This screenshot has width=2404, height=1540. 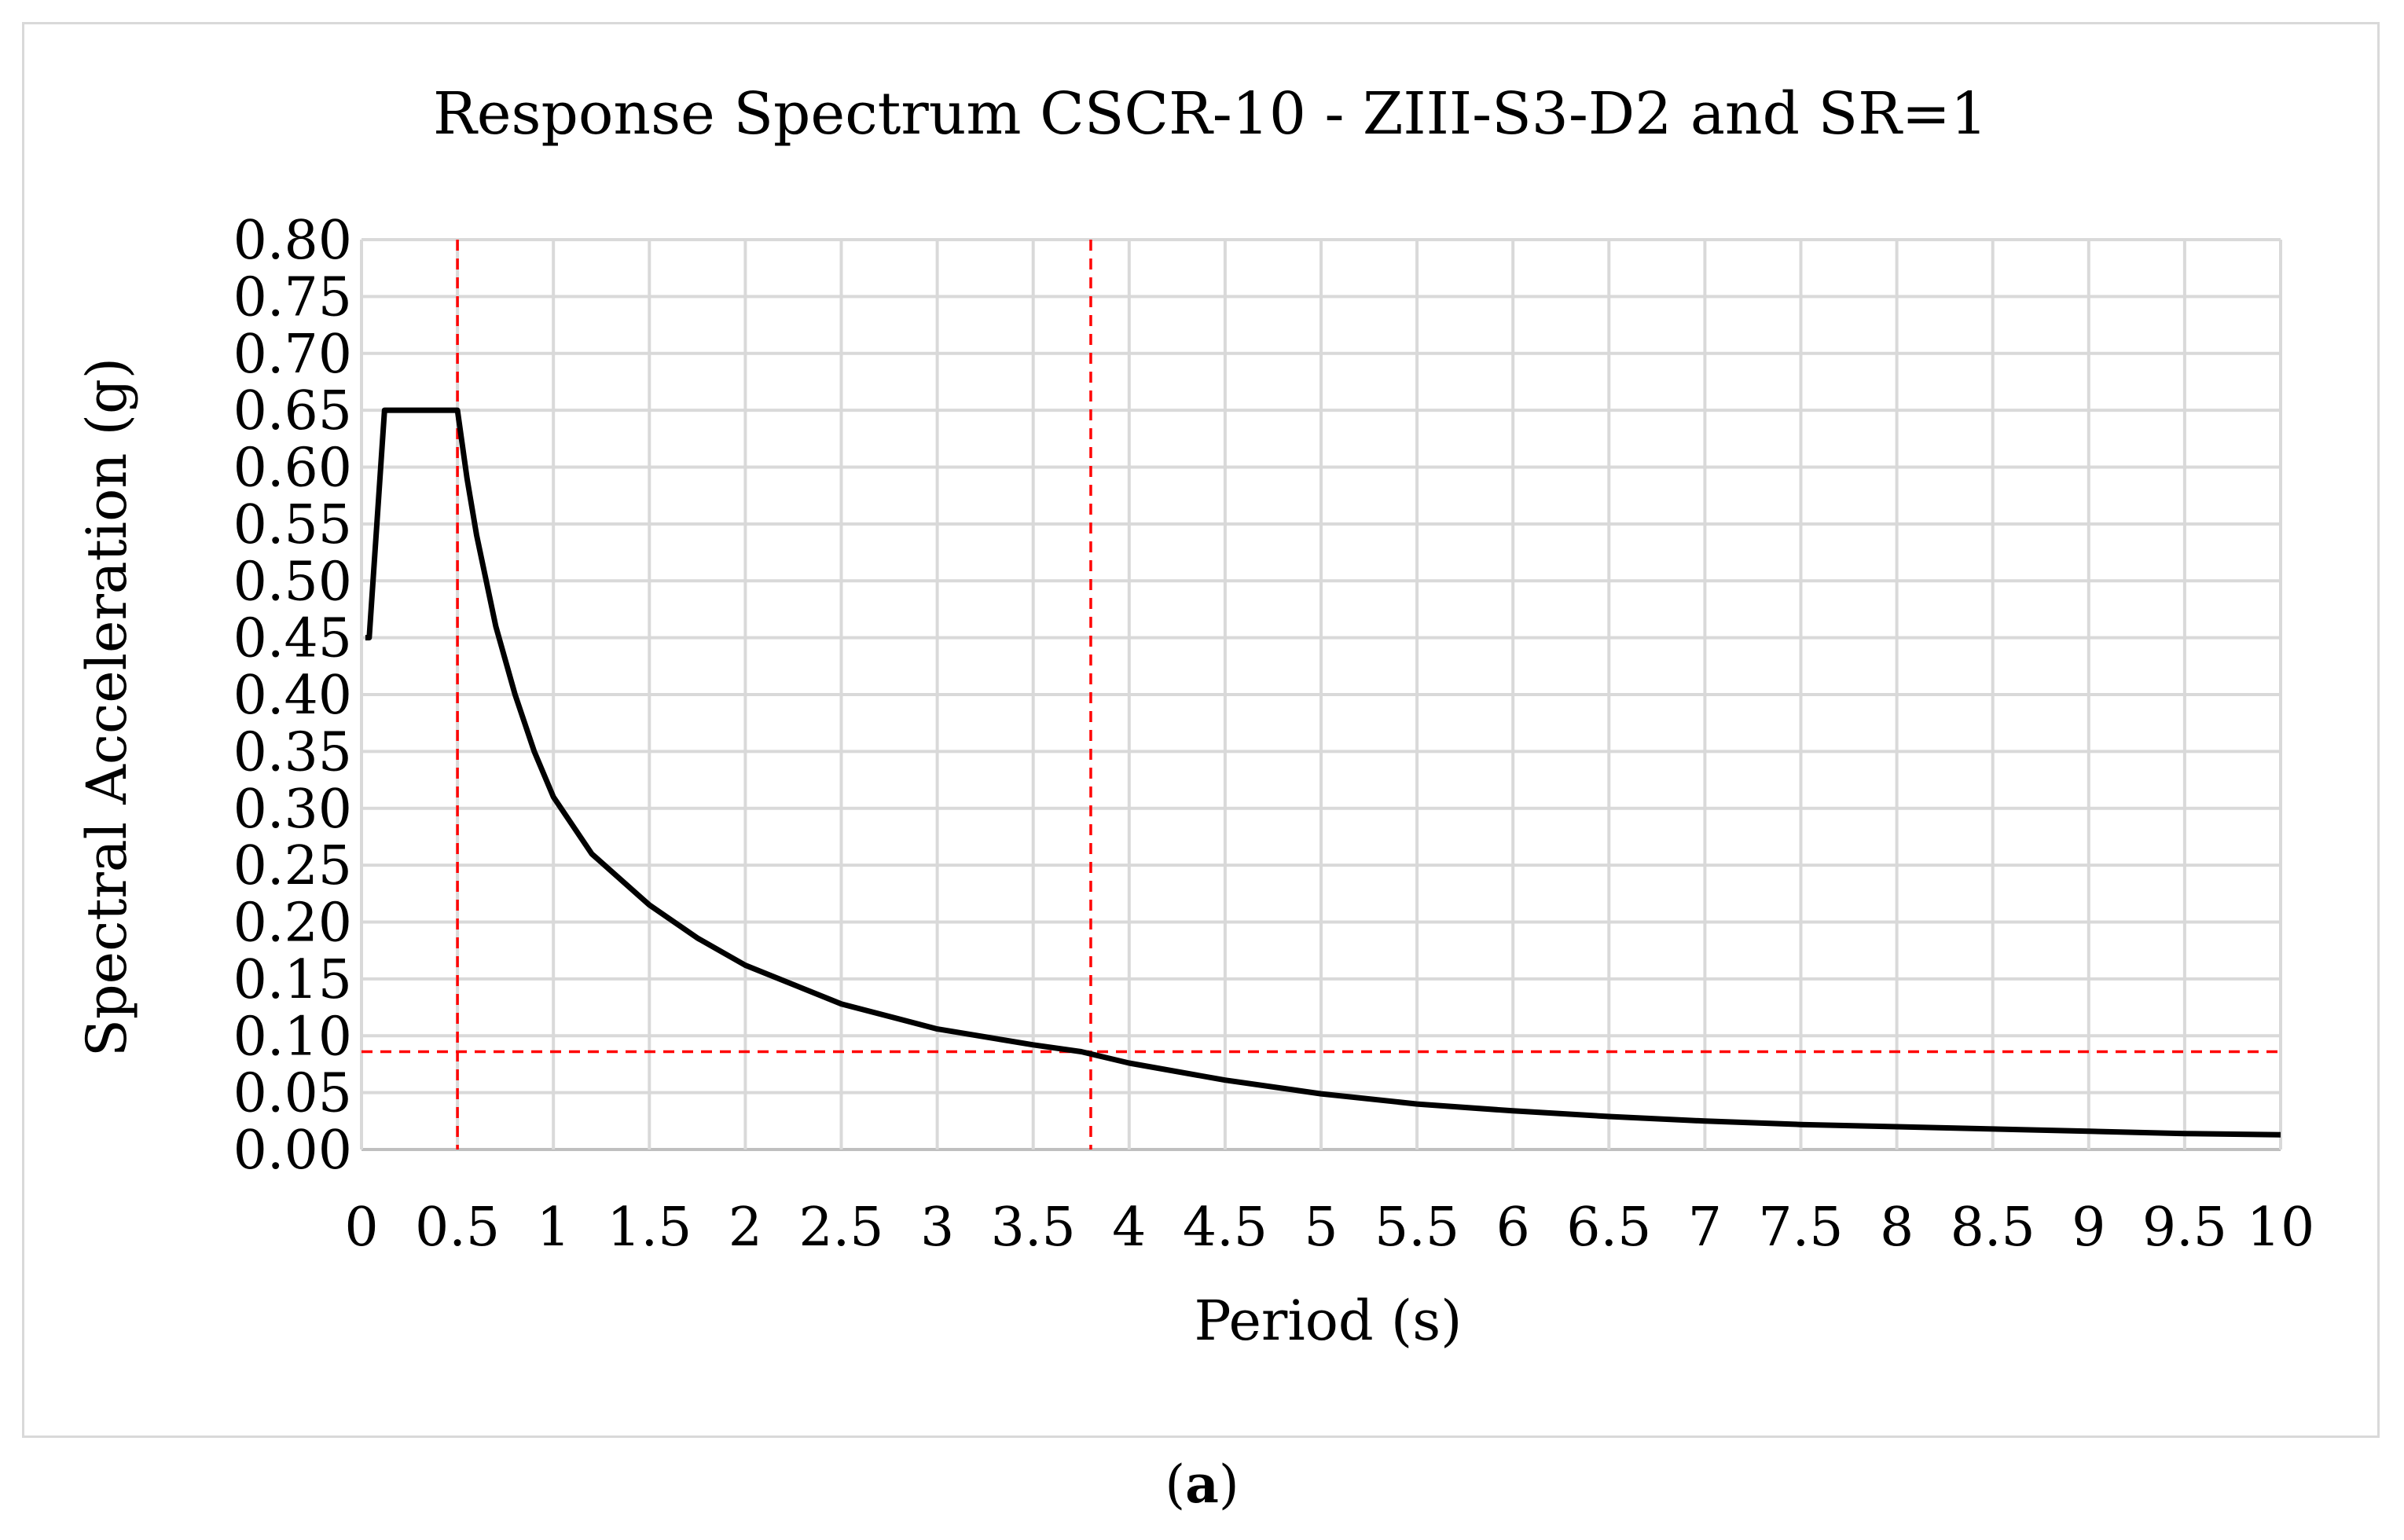 What do you see at coordinates (745, 1228) in the screenshot?
I see `x-tick-label-2: 2` at bounding box center [745, 1228].